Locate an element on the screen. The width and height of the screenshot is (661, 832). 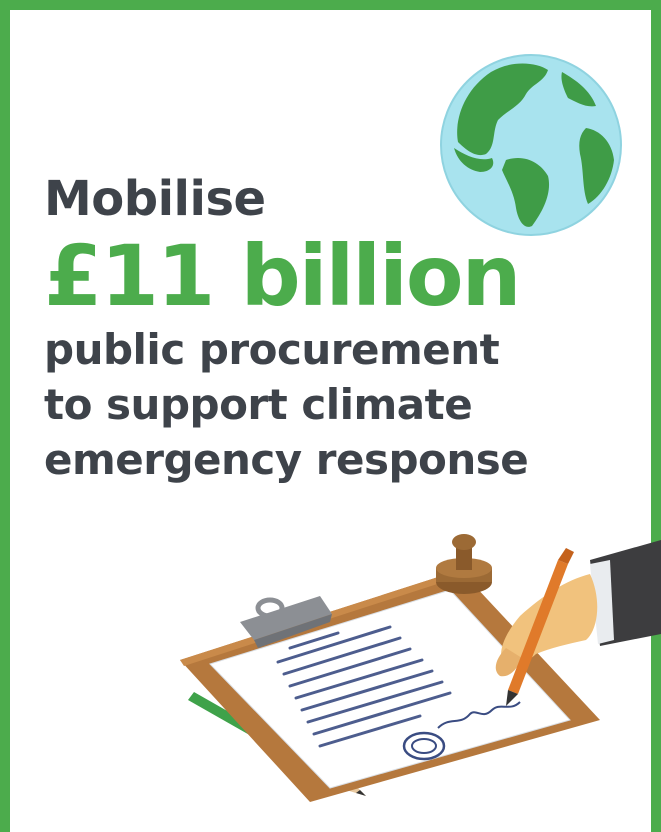
headline-mobilise: Mobilise is located at coordinates (155, 199).